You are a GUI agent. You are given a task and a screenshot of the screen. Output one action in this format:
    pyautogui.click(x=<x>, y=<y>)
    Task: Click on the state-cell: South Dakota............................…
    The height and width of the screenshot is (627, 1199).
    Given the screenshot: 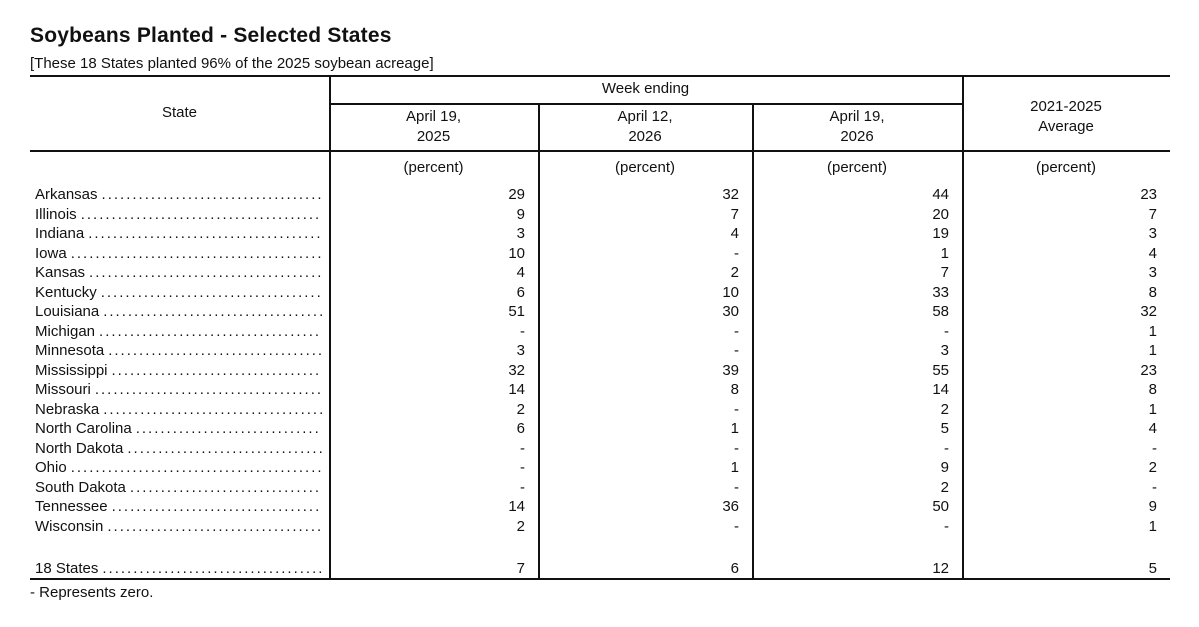 What is the action you would take?
    pyautogui.click(x=179, y=487)
    